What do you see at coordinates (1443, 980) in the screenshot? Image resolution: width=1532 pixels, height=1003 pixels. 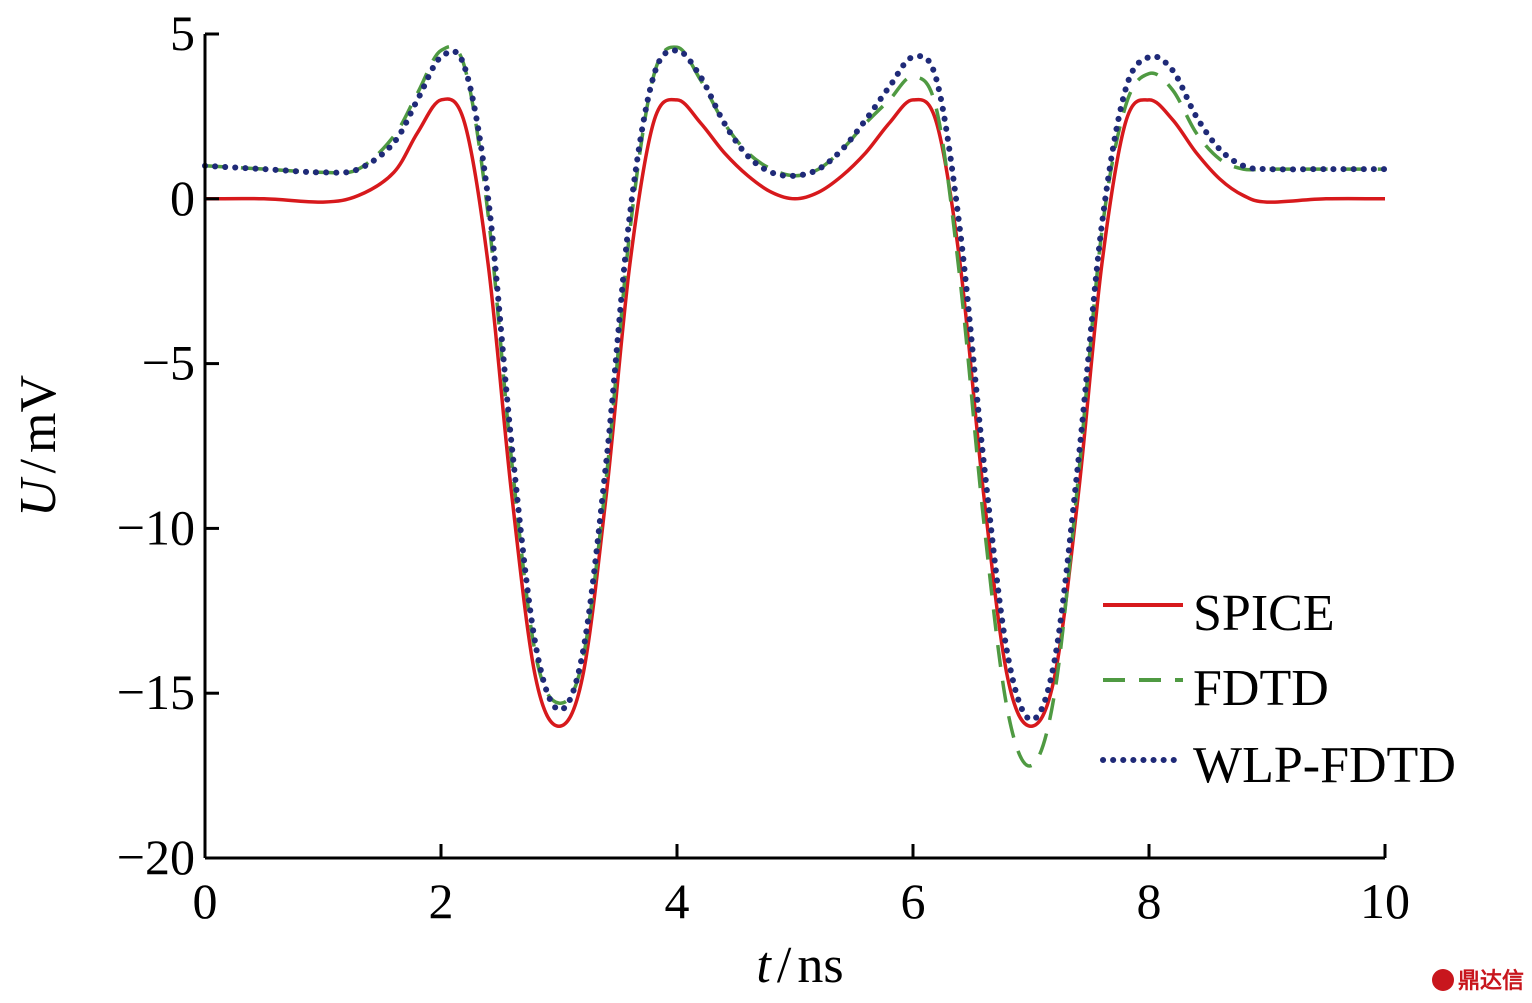 I see `logo-icon` at bounding box center [1443, 980].